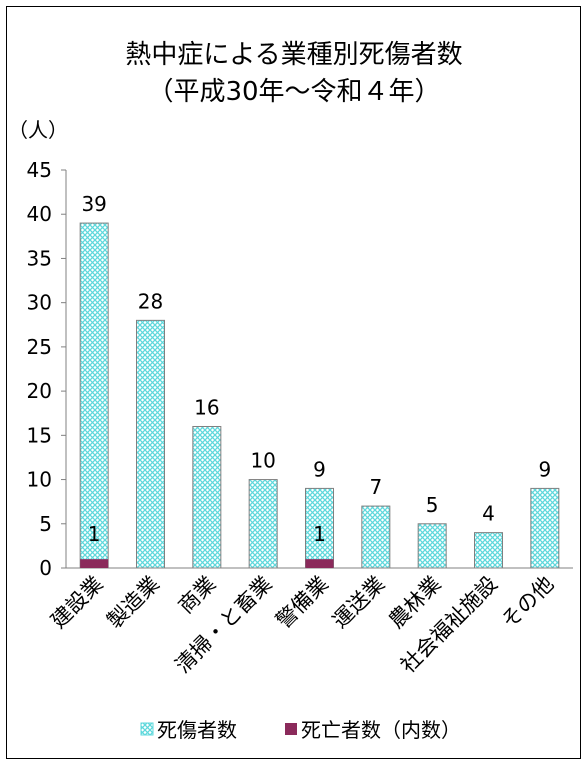 Image resolution: width=588 pixels, height=765 pixels. Describe the element at coordinates (134, 603) in the screenshot. I see `x-tick-label: 製造業` at that location.